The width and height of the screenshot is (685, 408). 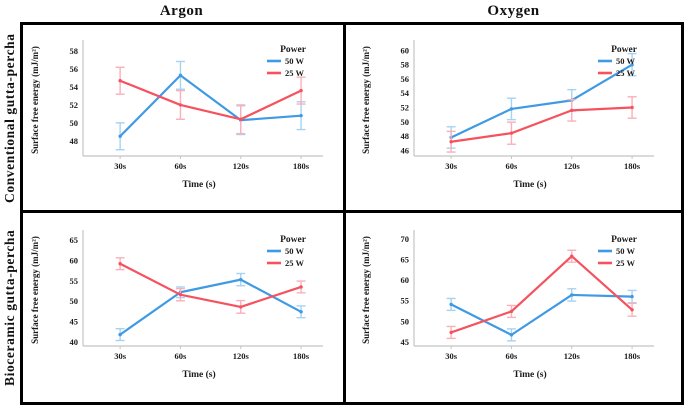 I want to click on y-tick-label: 65, so click(x=74, y=240).